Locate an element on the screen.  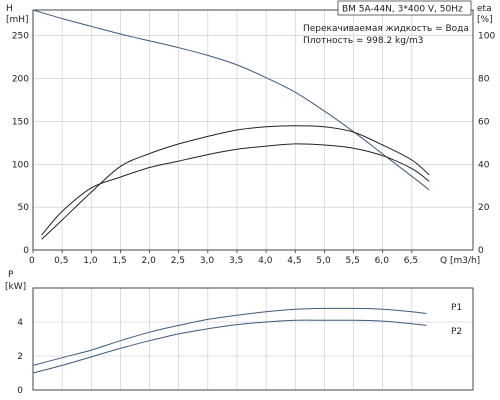
eta-tick-label: 100 is located at coordinates (486, 37).